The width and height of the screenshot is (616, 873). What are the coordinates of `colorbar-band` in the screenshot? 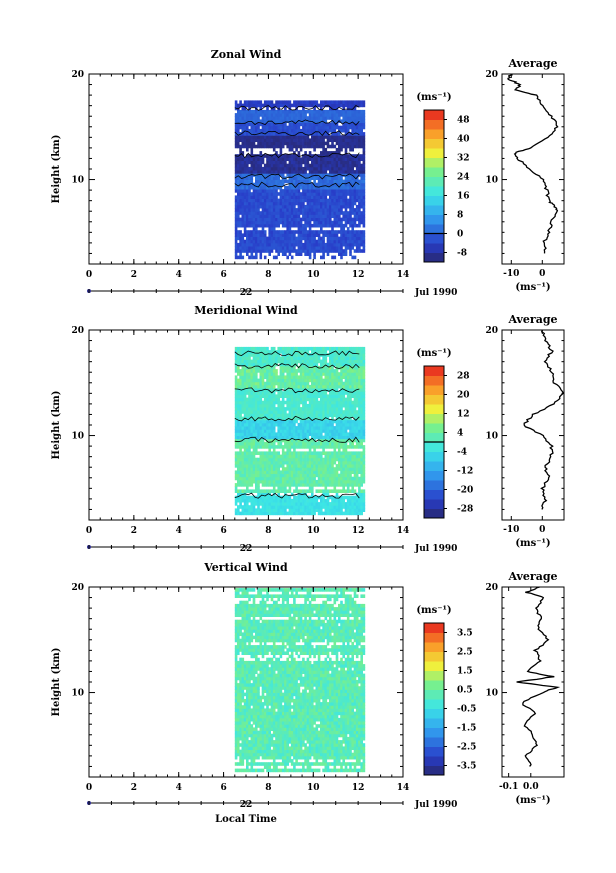 It's located at (434, 200).